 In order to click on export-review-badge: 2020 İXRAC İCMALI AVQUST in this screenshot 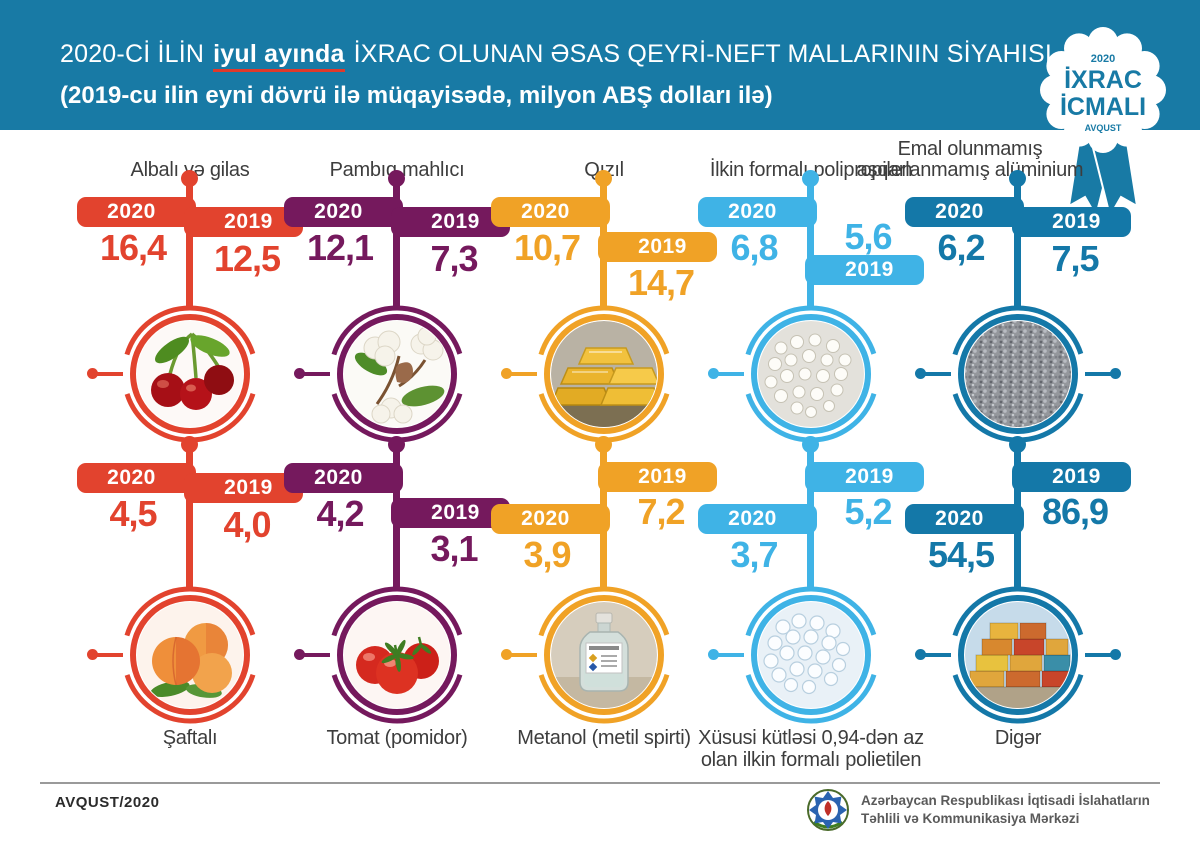, I will do `click(1103, 125)`.